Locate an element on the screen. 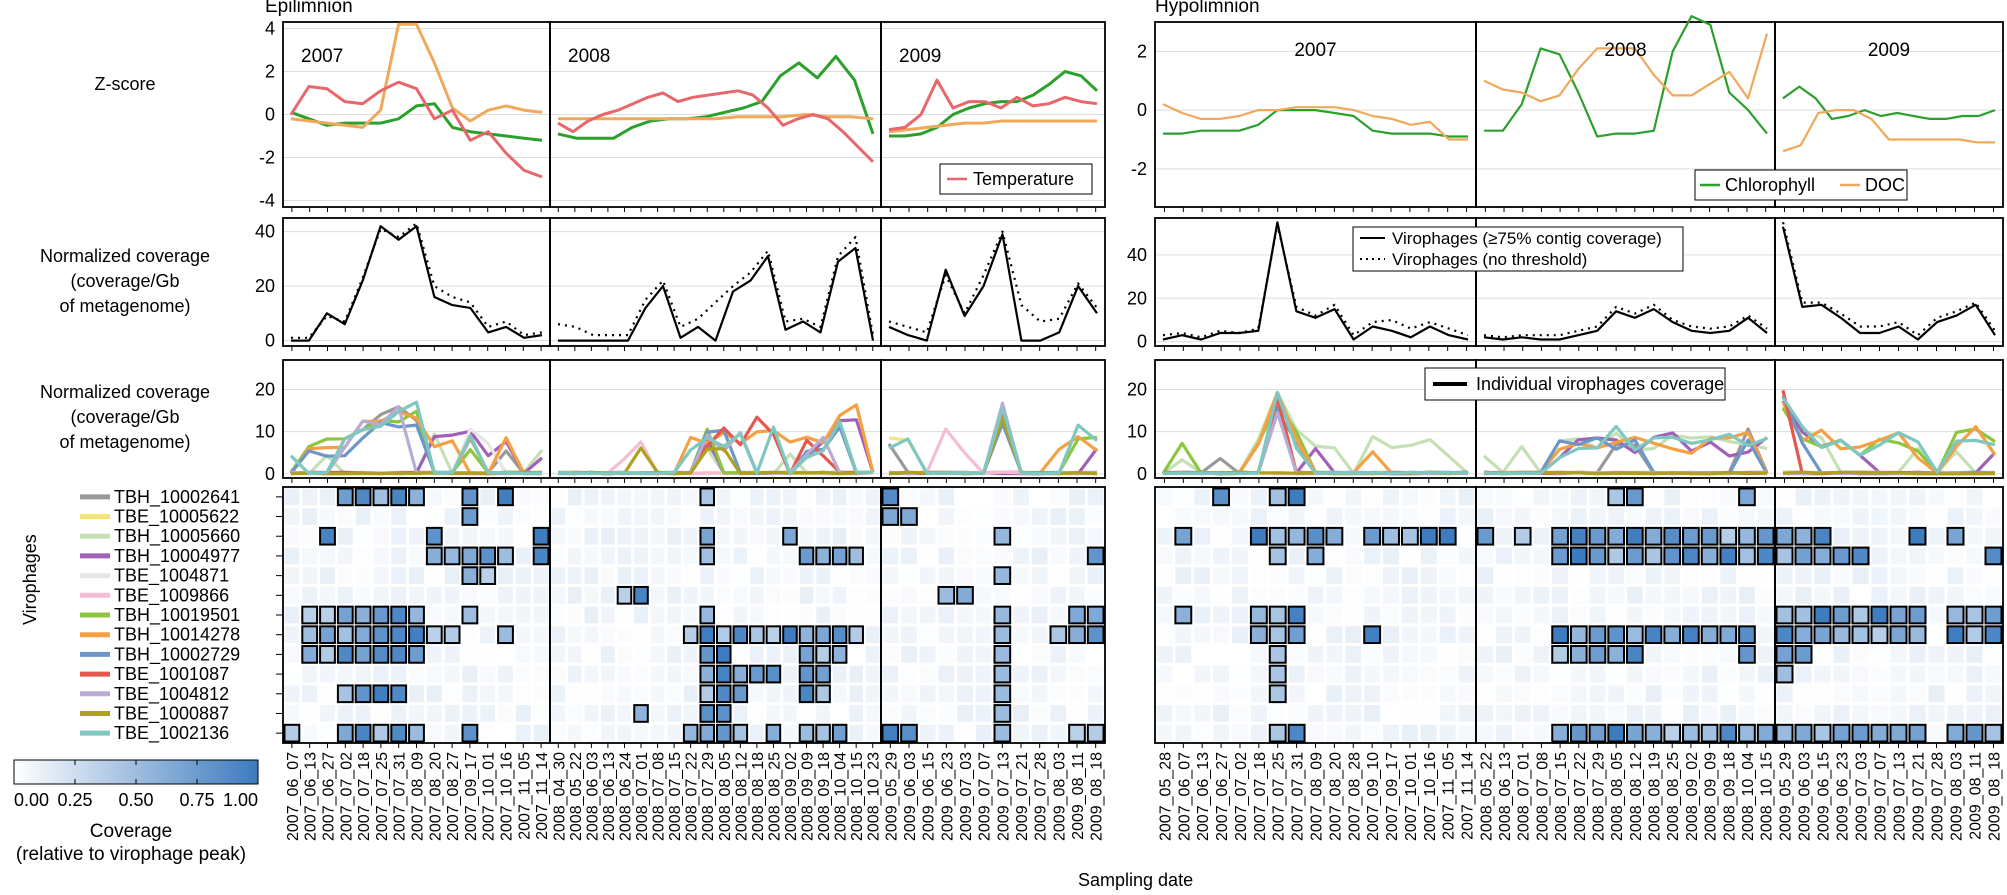 The height and width of the screenshot is (895, 2007). indcov-legend-box is located at coordinates (1575, 384).